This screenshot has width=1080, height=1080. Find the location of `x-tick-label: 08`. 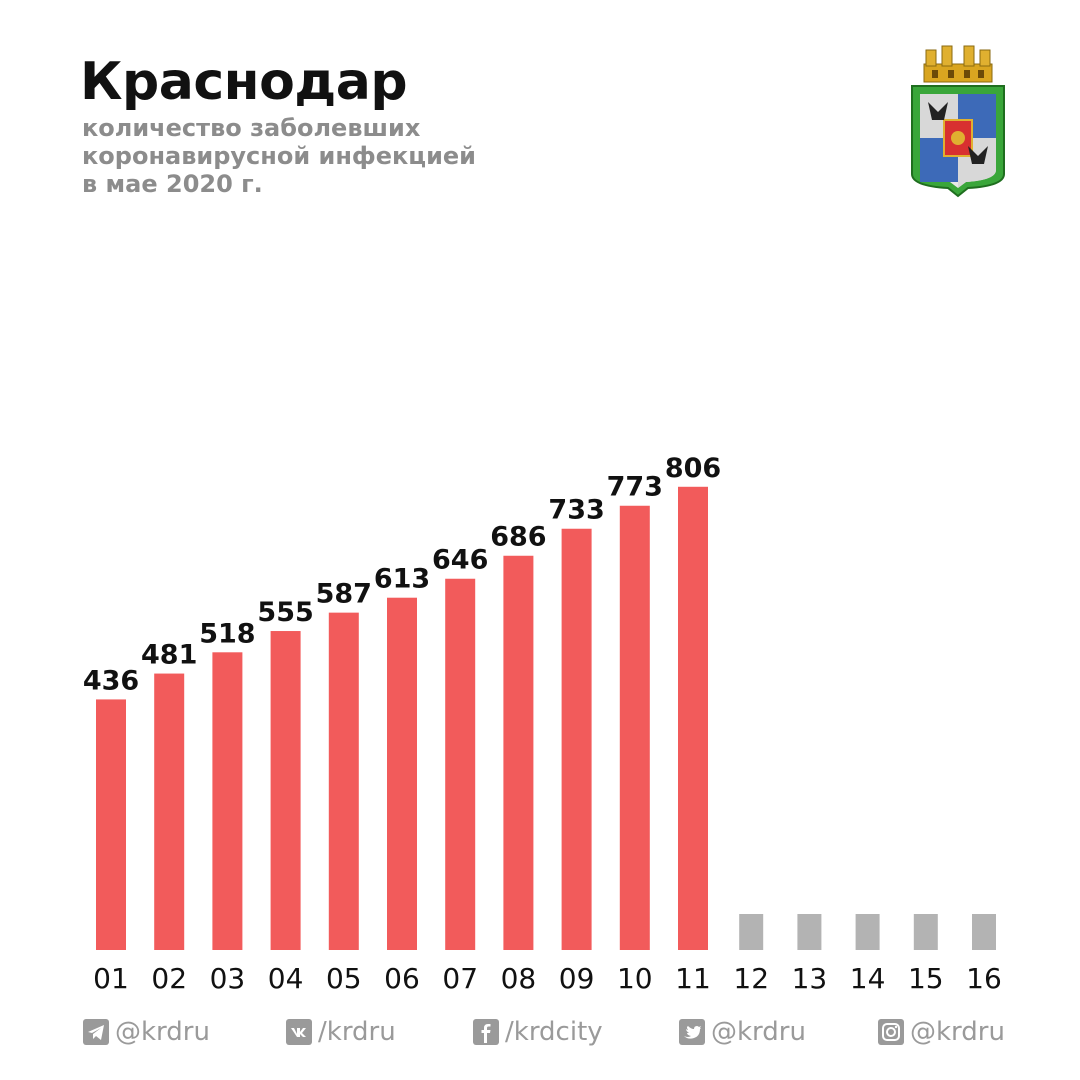

x-tick-label: 08 is located at coordinates (519, 978).